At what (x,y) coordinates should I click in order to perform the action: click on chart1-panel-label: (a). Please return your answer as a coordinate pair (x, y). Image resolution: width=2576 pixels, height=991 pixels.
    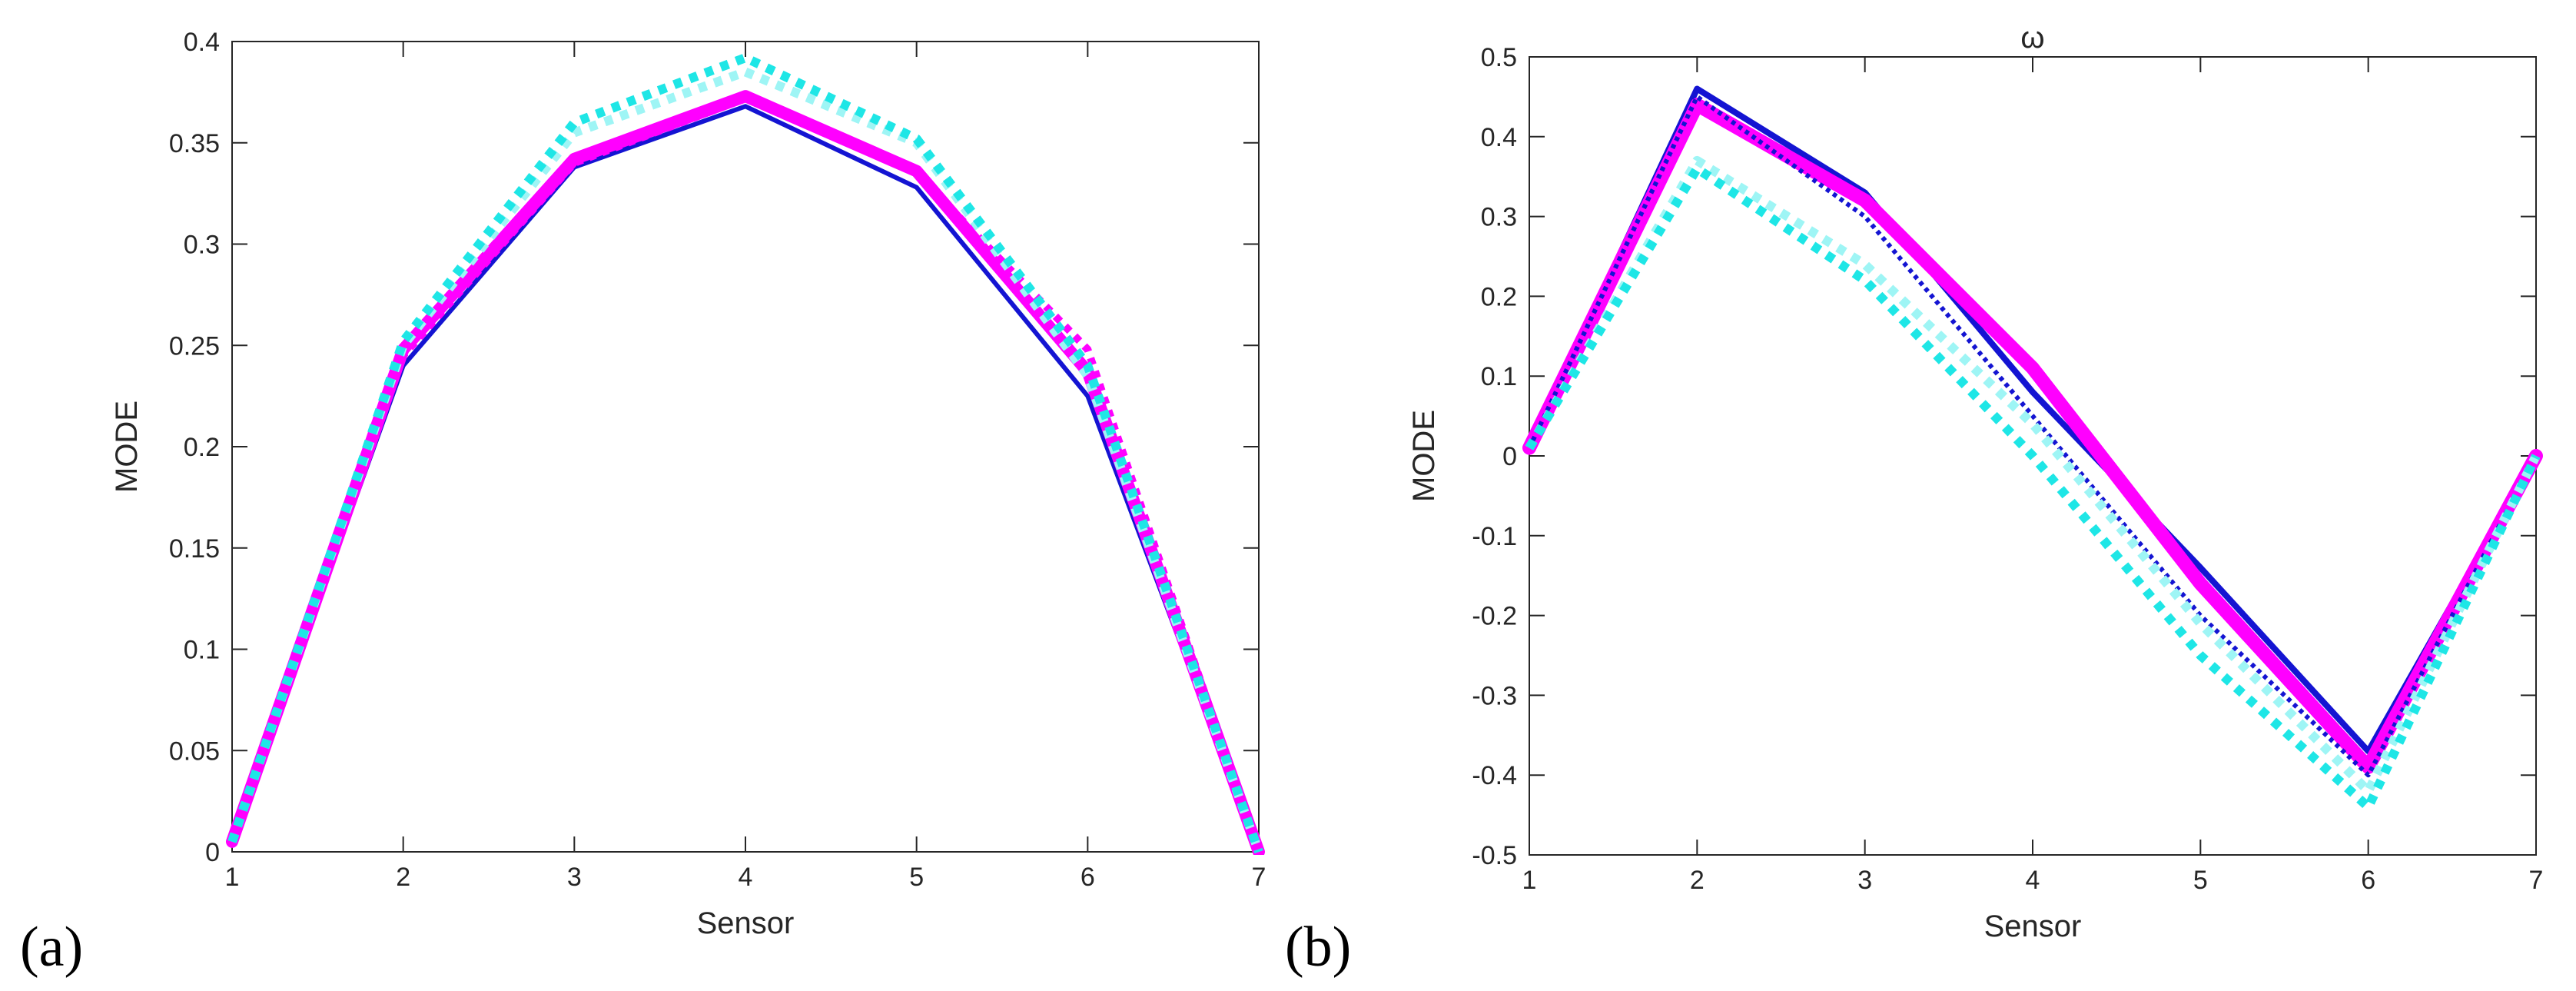
    Looking at the image, I should click on (51, 947).